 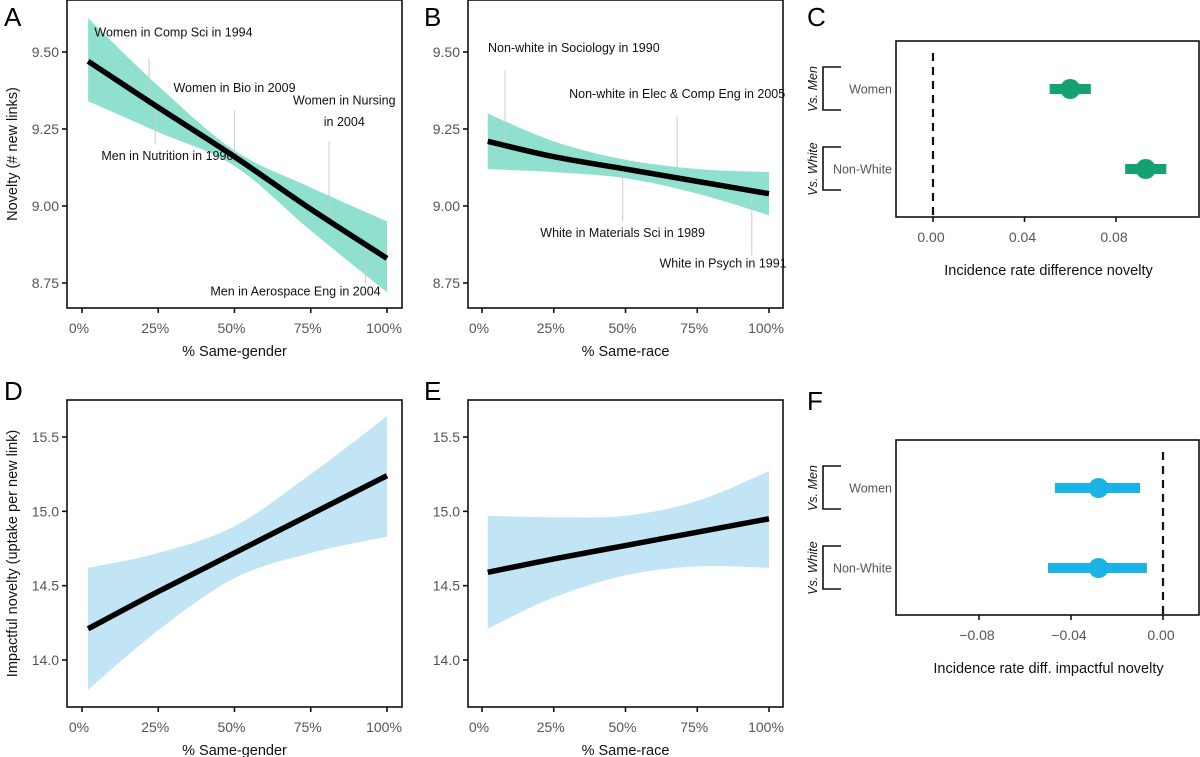 I want to click on panel-letter: F, so click(x=815, y=401).